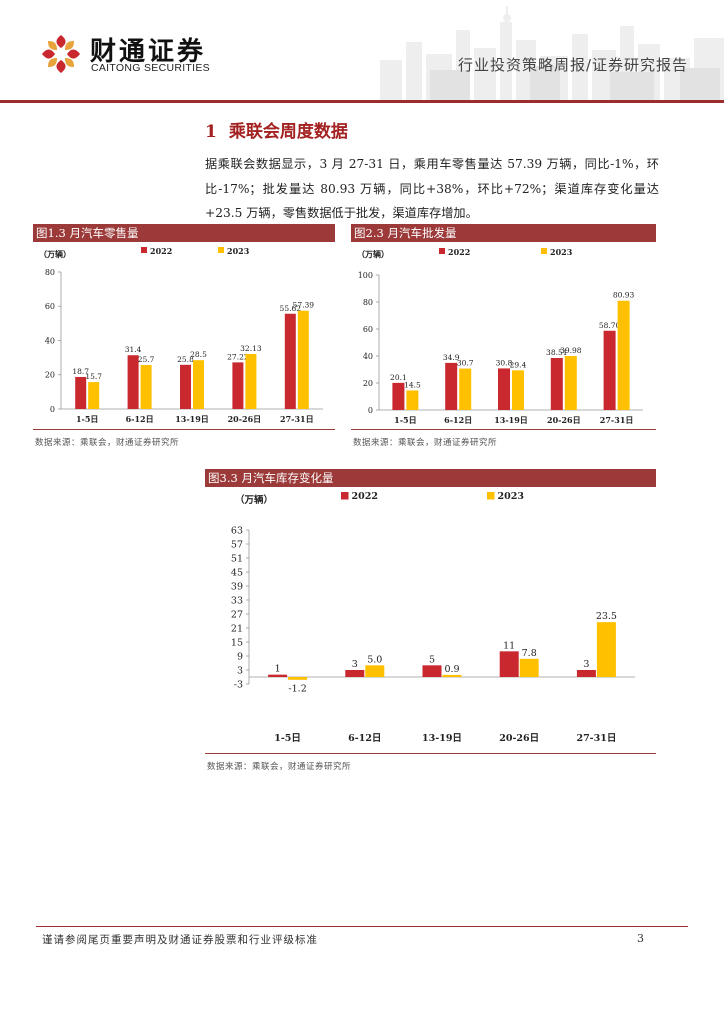 The height and width of the screenshot is (1024, 724). Describe the element at coordinates (451, 669) in the screenshot. I see `data-label: 0.9` at that location.